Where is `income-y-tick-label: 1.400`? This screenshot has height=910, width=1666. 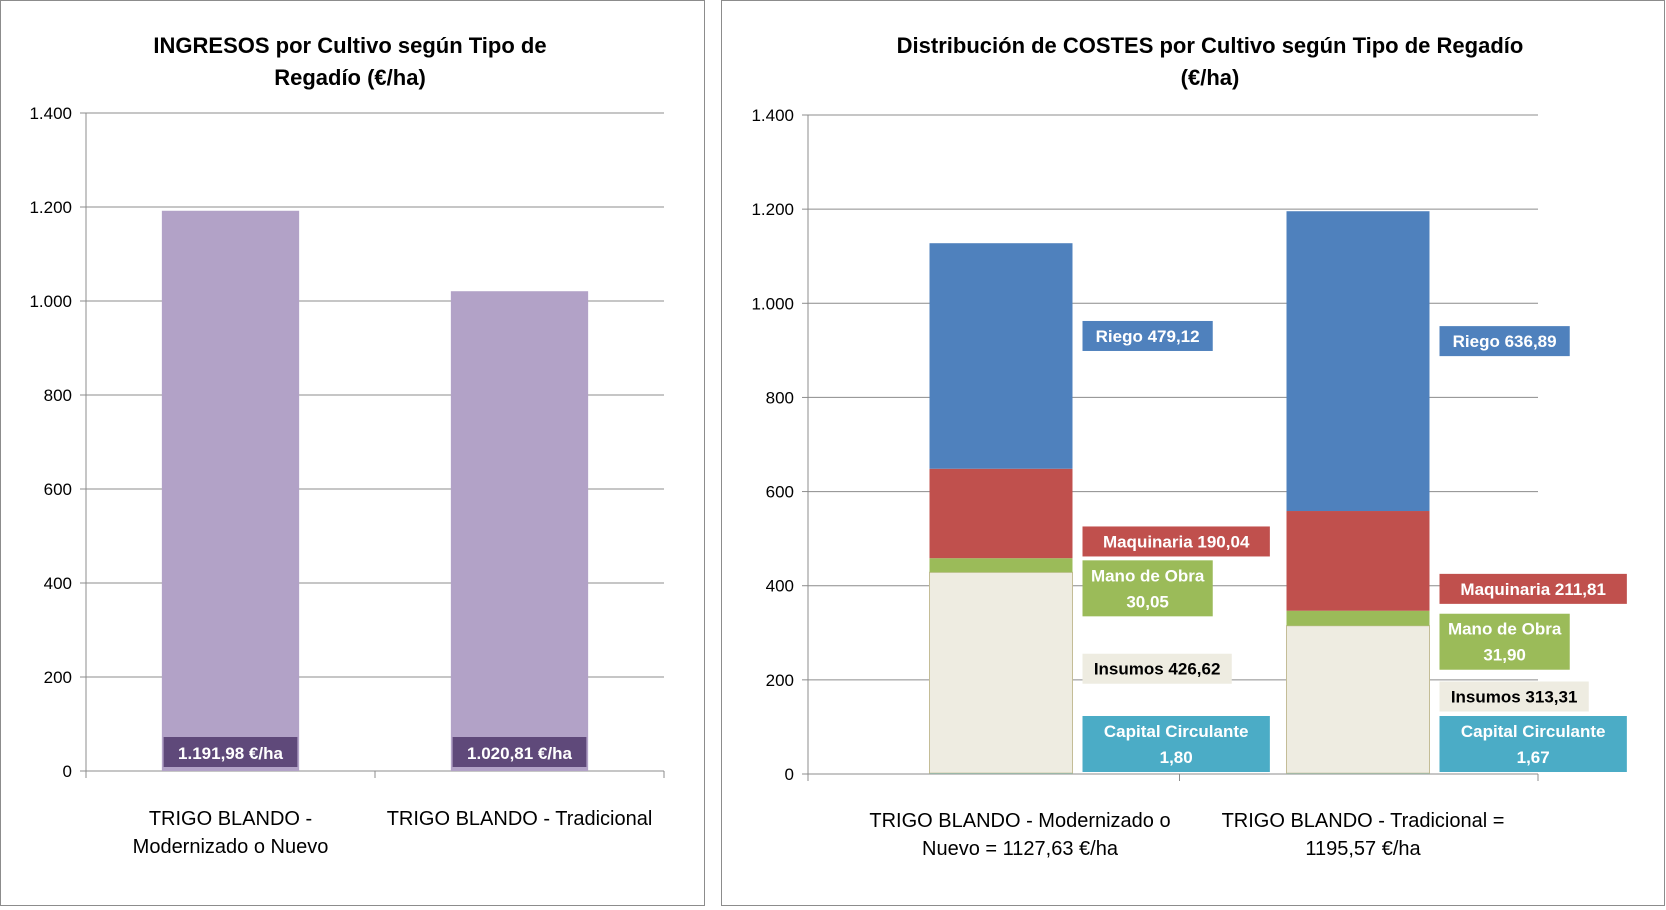 income-y-tick-label: 1.400 is located at coordinates (50, 113).